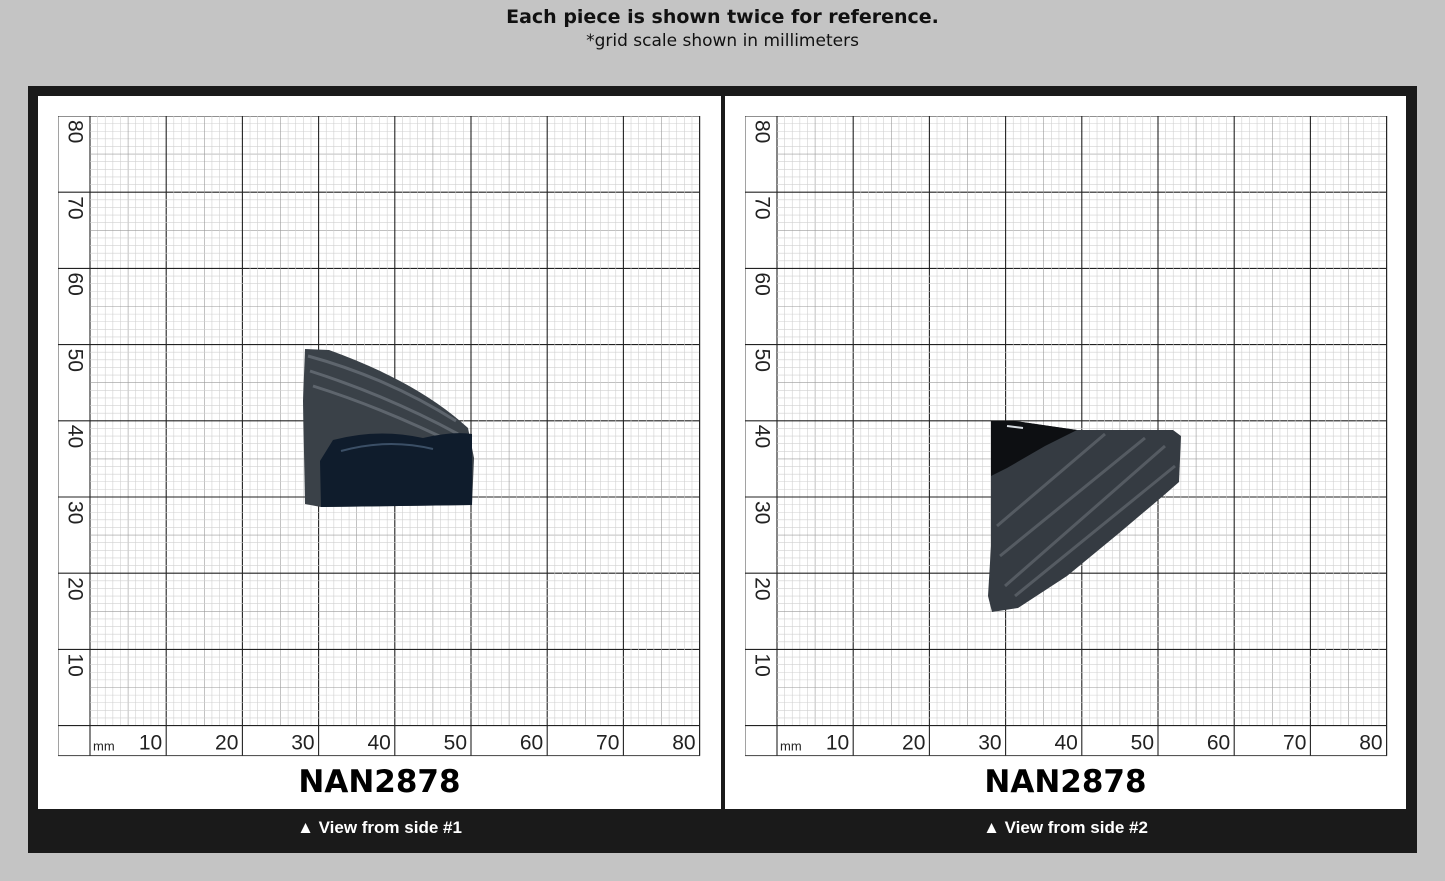 This screenshot has width=1445, height=881. I want to click on view-caption-side-1: ▲ View from side #1, so click(379, 827).